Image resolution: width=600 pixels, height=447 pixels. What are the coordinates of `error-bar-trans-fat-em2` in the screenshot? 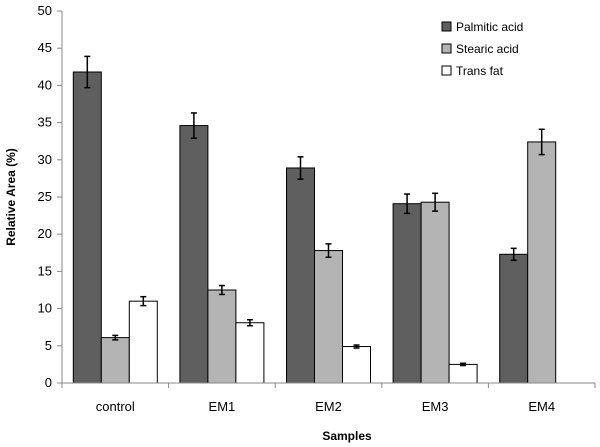 It's located at (356, 346).